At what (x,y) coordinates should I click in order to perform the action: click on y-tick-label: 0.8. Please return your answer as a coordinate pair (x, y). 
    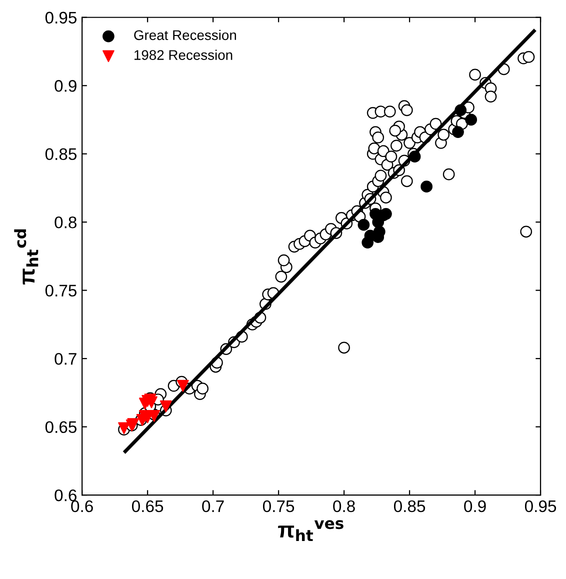
    Looking at the image, I should click on (65, 222).